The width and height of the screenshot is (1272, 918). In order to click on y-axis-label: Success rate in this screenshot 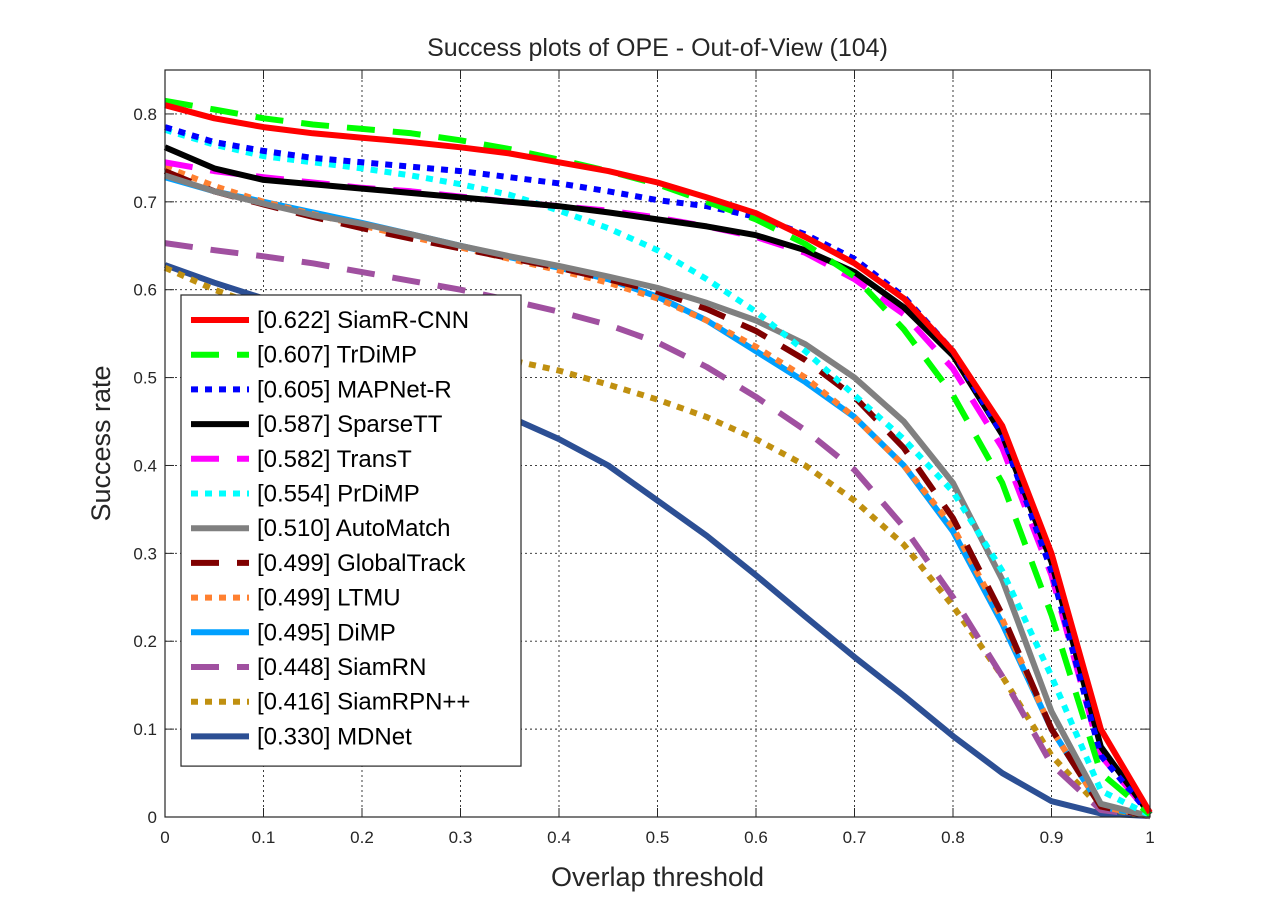, I will do `click(101, 443)`.